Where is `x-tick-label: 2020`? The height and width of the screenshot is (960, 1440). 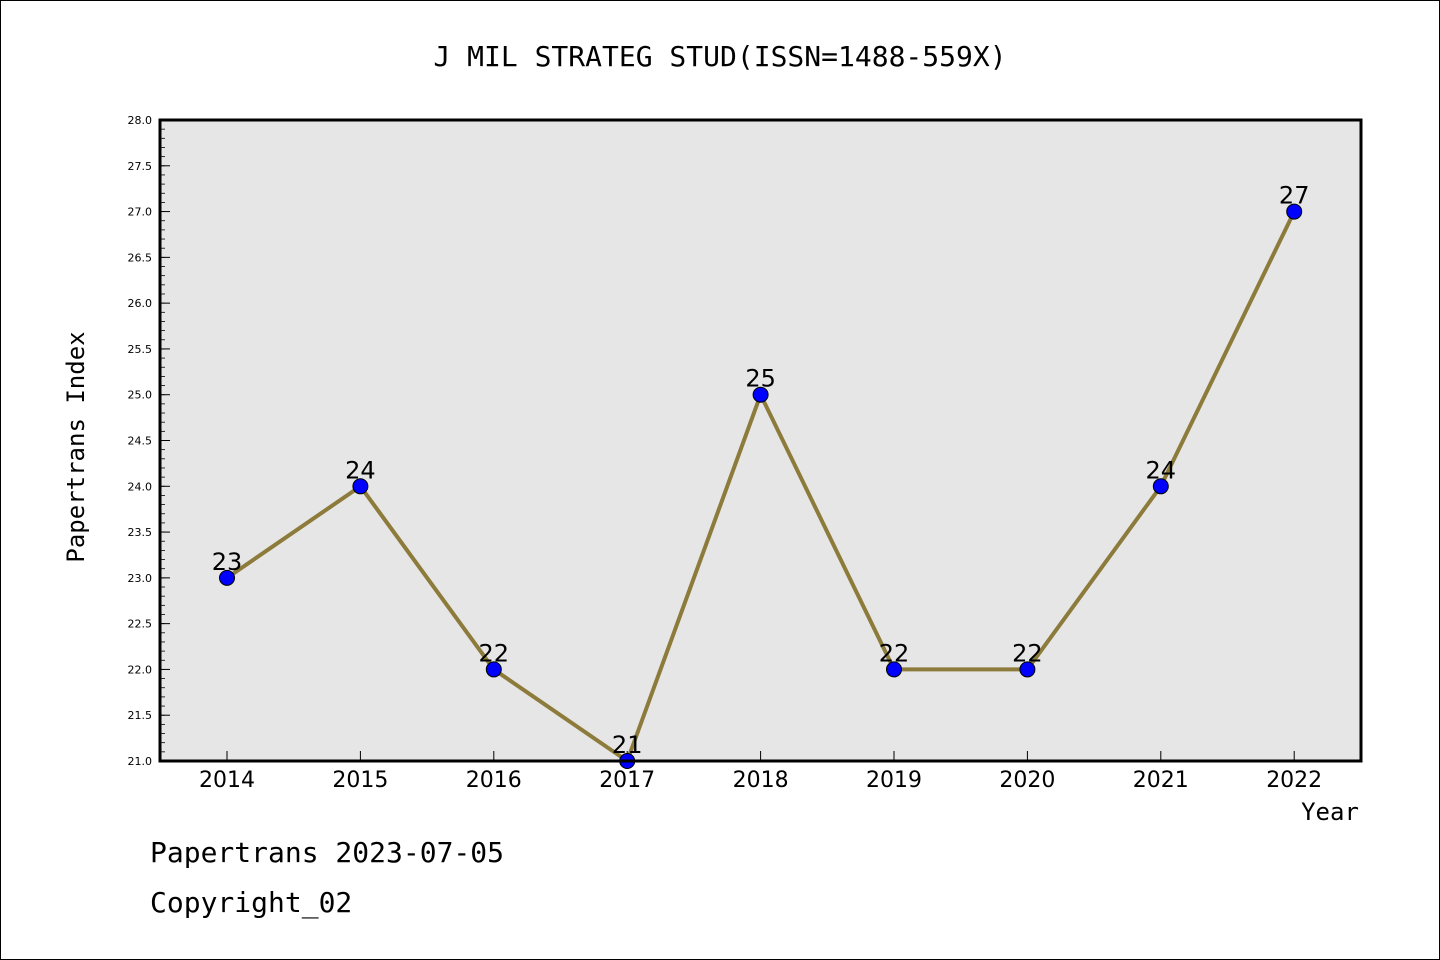
x-tick-label: 2020 is located at coordinates (1027, 780).